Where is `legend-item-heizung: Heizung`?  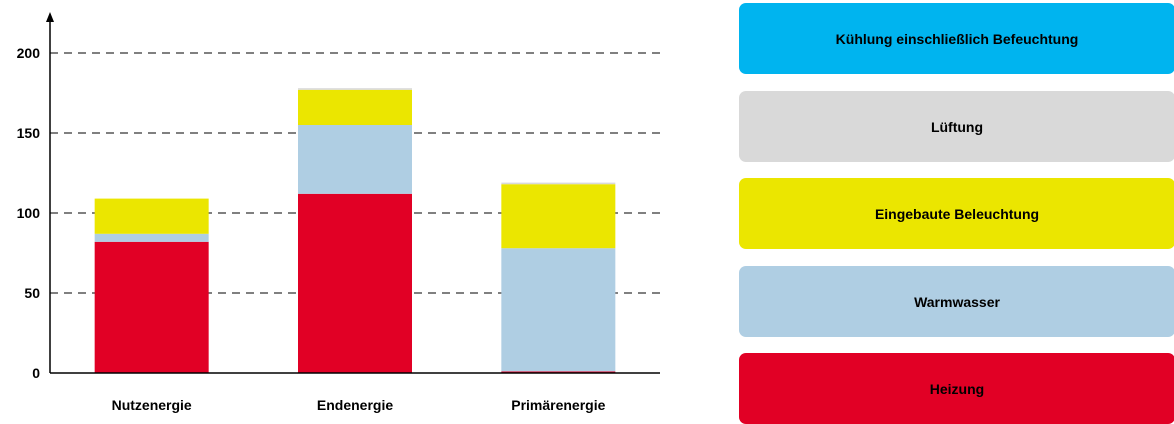
legend-item-heizung: Heizung is located at coordinates (956, 388).